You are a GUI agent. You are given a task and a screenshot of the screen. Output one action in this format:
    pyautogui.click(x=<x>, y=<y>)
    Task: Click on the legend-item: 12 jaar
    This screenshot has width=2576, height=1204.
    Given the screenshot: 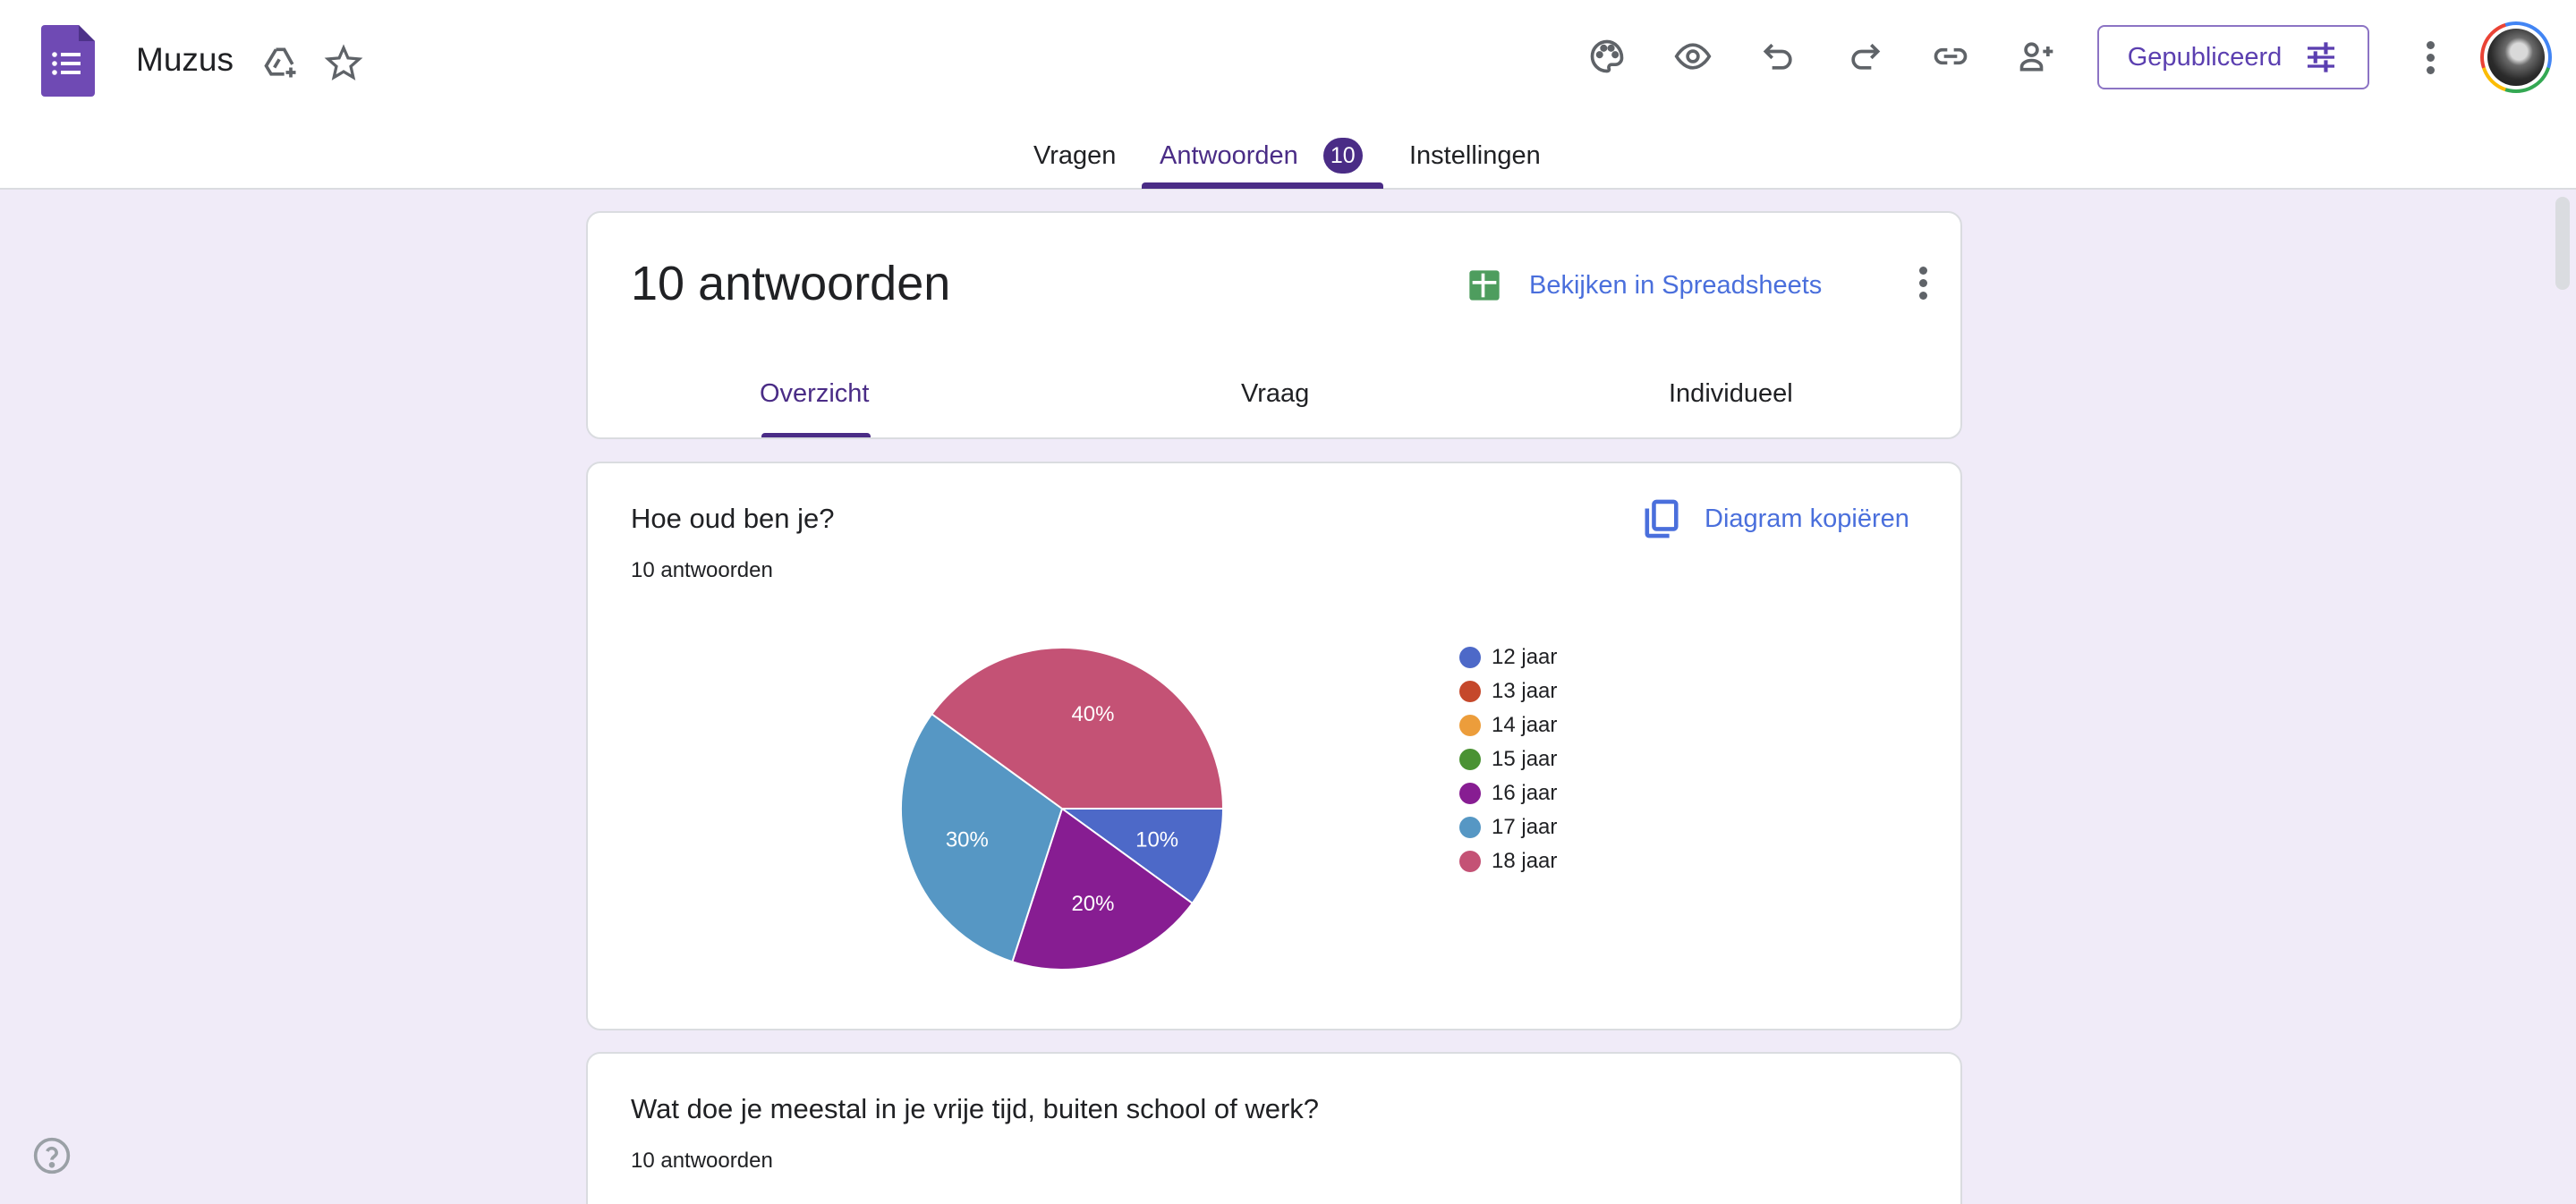 What is the action you would take?
    pyautogui.click(x=1508, y=657)
    